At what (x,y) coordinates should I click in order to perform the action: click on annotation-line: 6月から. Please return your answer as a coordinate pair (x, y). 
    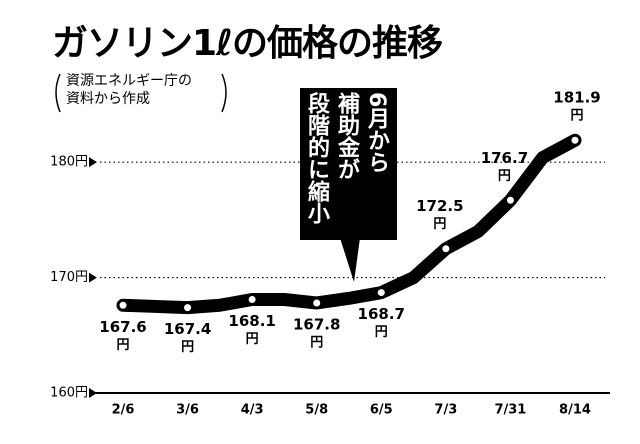
    Looking at the image, I should click on (376, 133).